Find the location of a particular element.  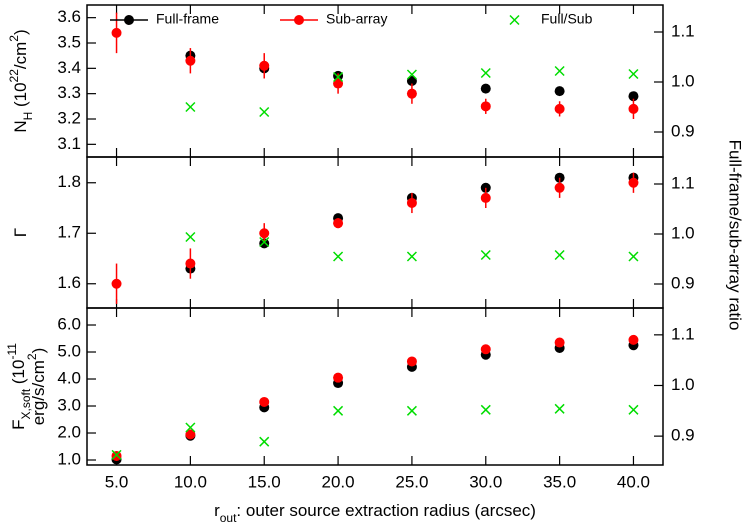

y-axis-label-part: X,soft is located at coordinates (26, 403).